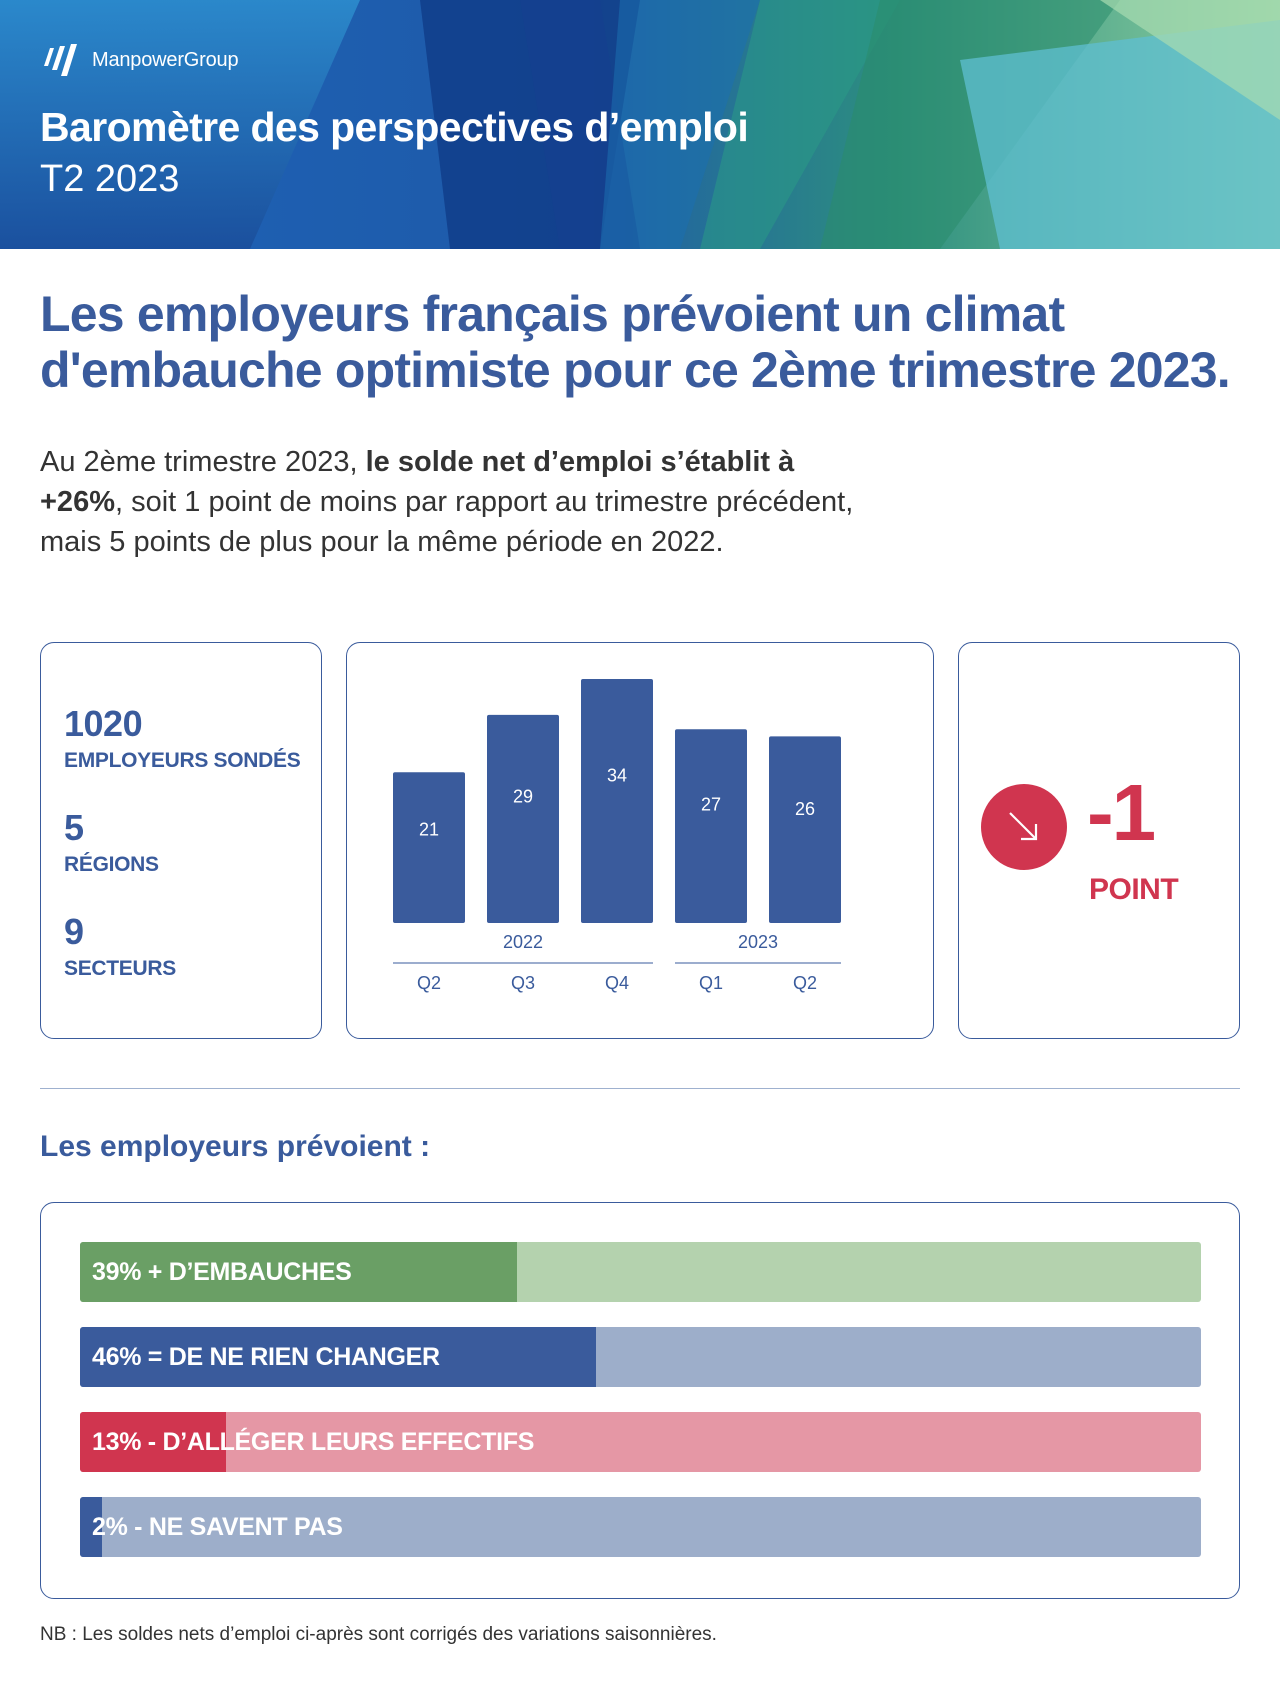  I want to click on intention-bar-label: 46% = DE NE RIEN CHANGER, so click(266, 1357).